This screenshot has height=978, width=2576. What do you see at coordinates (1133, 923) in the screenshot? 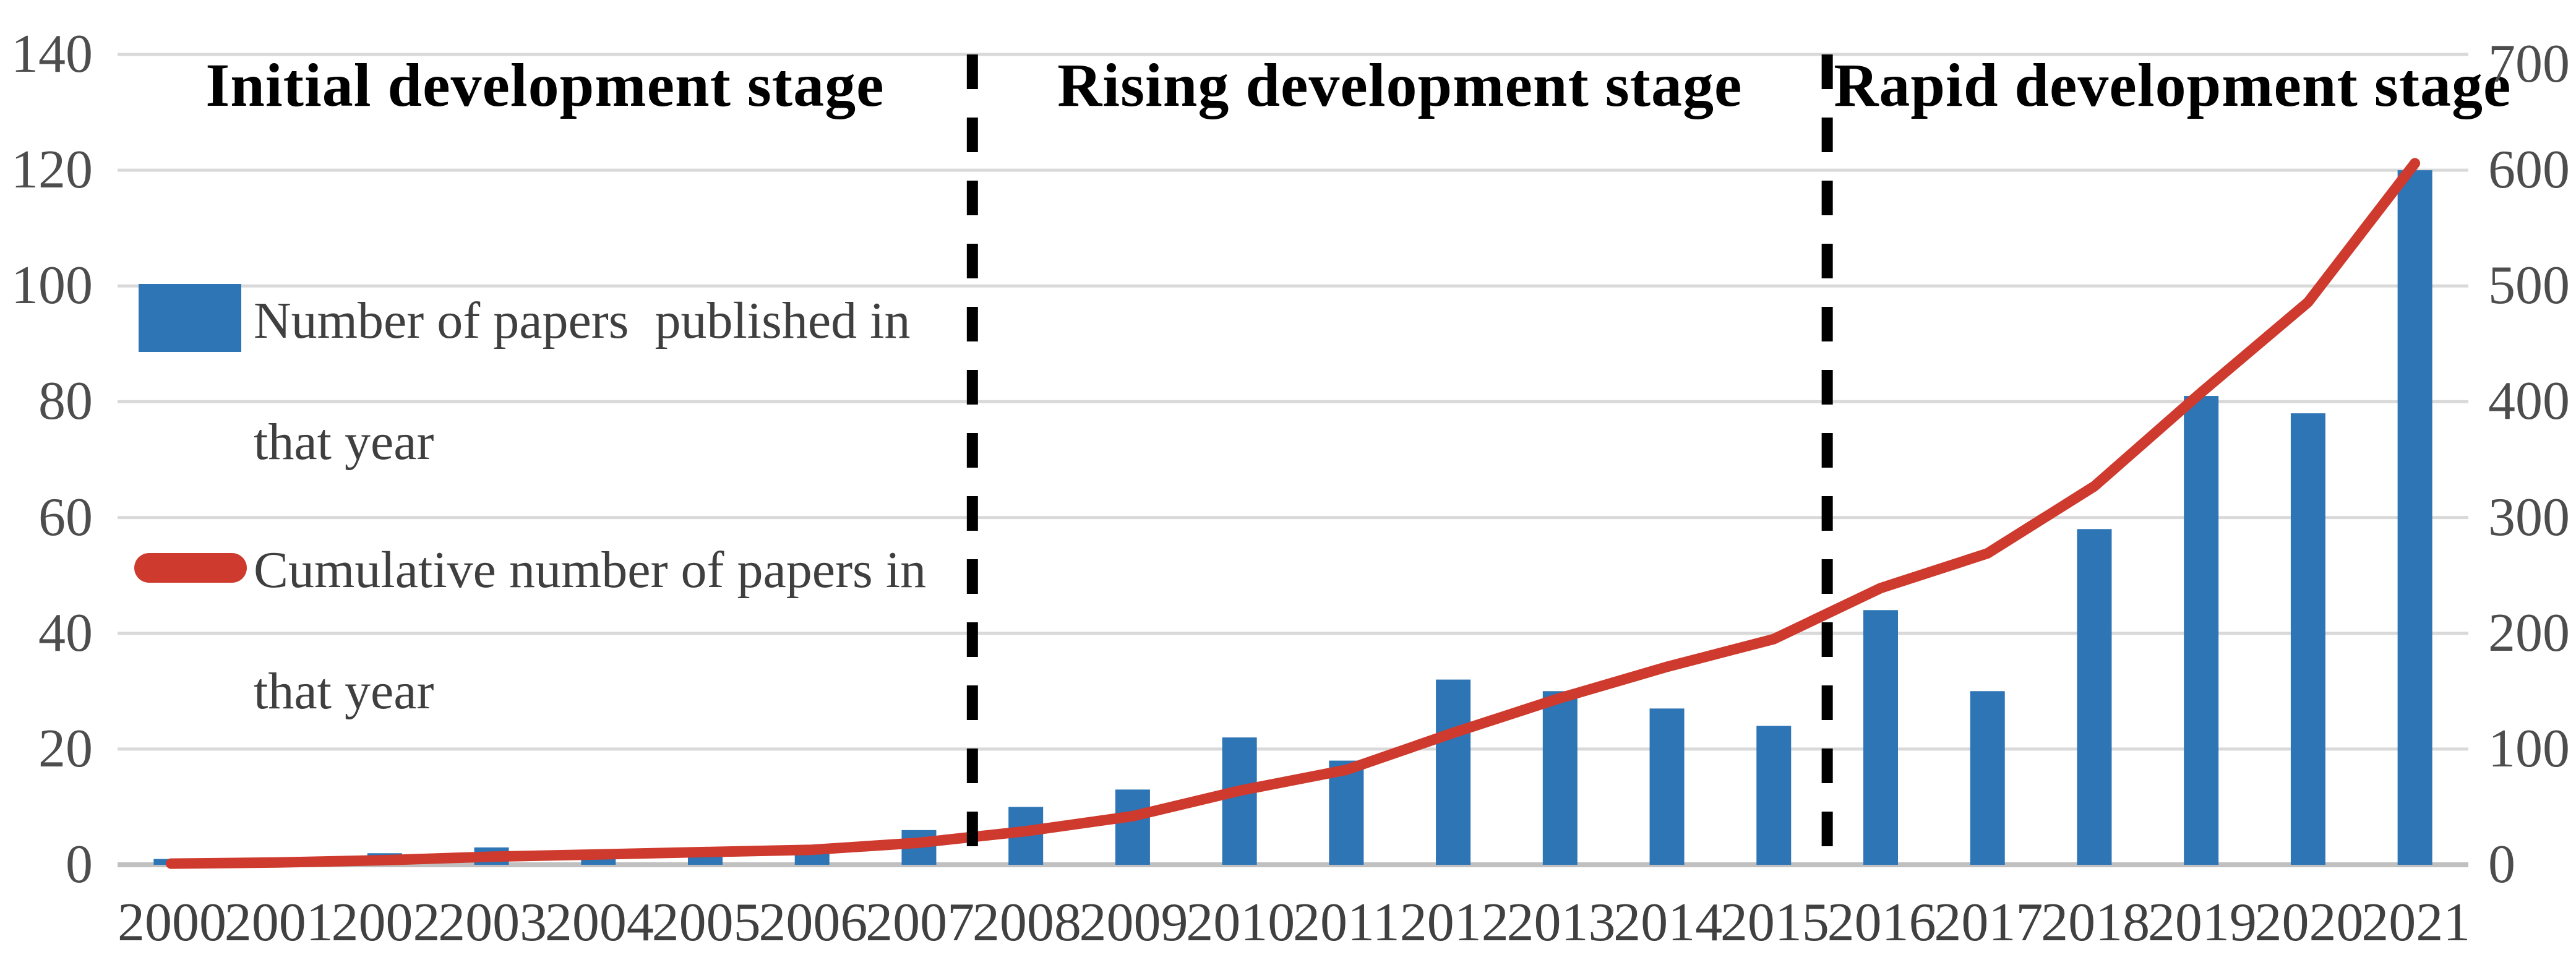
I see `year-tick-2009: 2009` at bounding box center [1133, 923].